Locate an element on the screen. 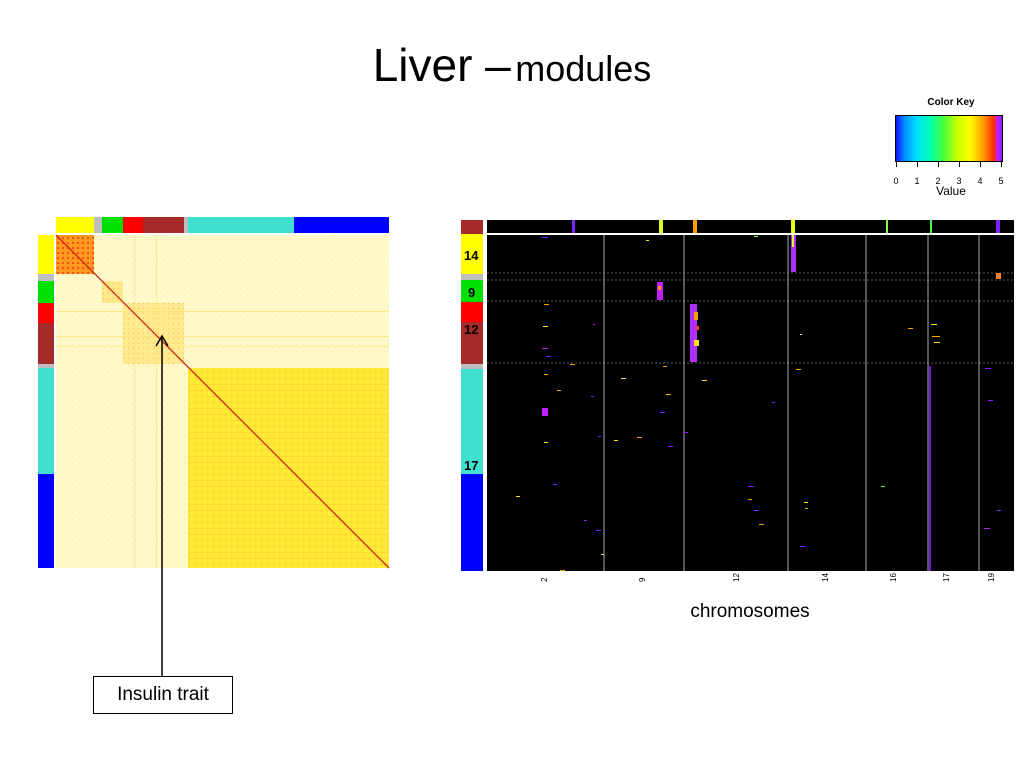 The image size is (1024, 768). hotspot-chr12-module12 is located at coordinates (693, 333).